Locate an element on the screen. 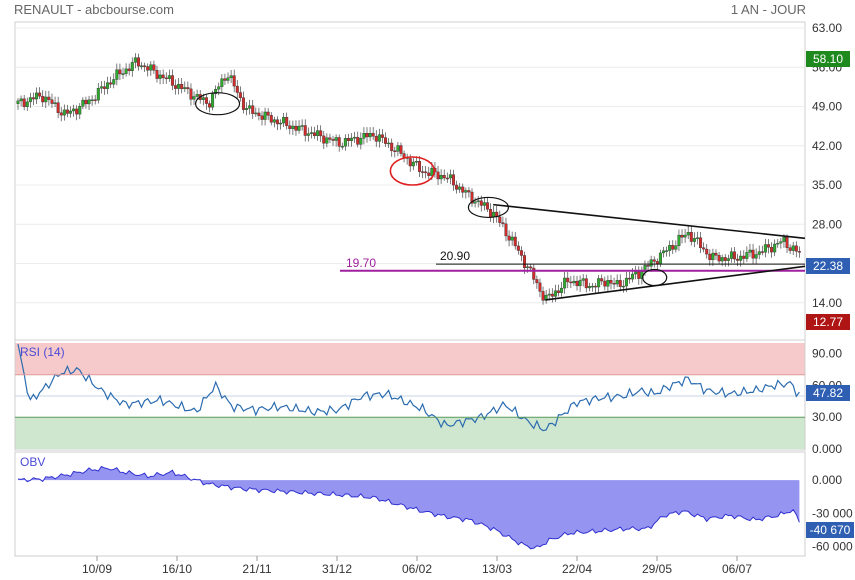 Image resolution: width=855 pixels, height=580 pixels. price-y-tick-label: 49.00 is located at coordinates (827, 107).